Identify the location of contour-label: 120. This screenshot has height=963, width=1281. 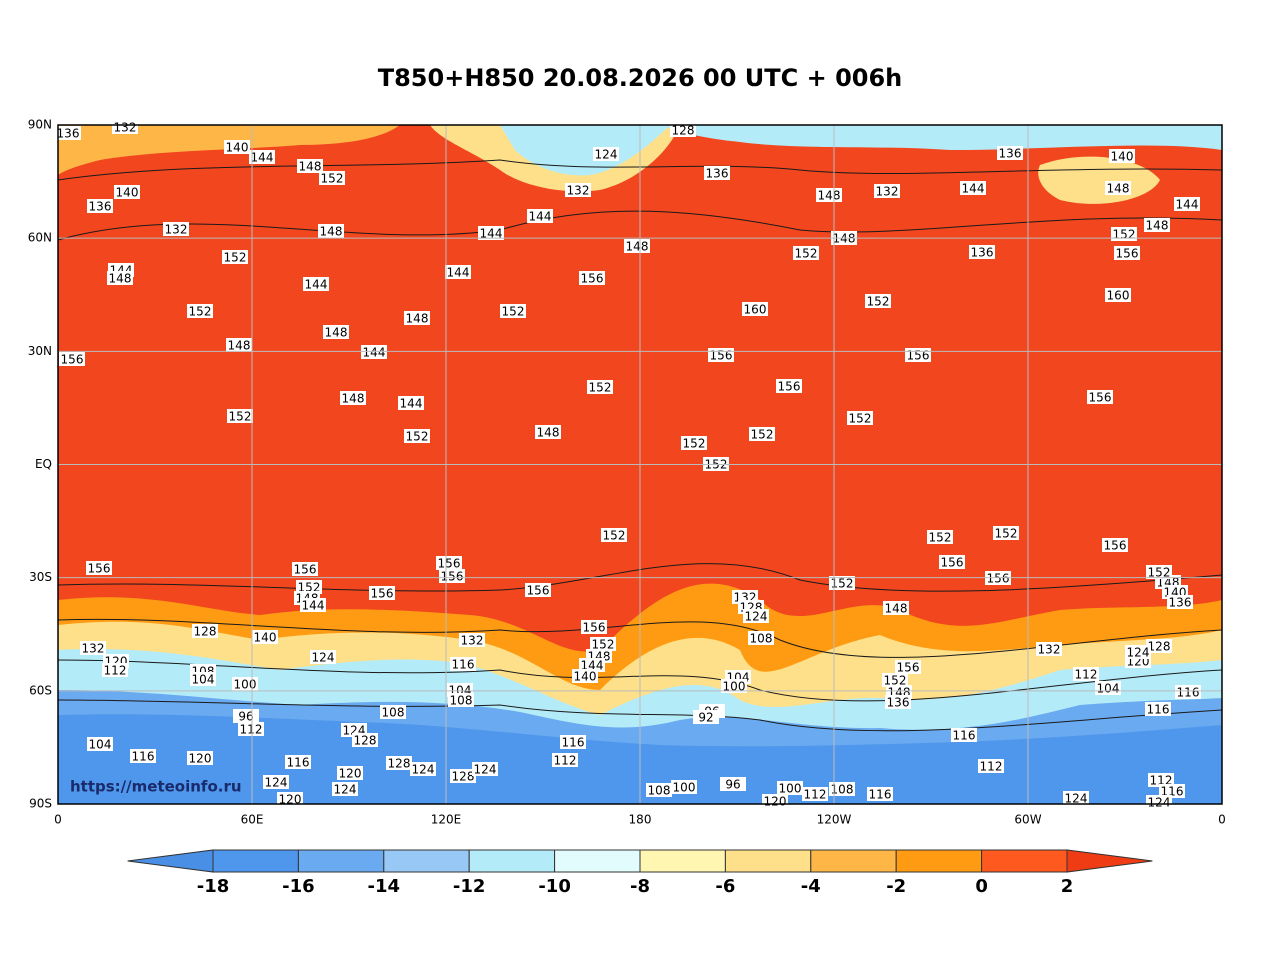
(200, 759).